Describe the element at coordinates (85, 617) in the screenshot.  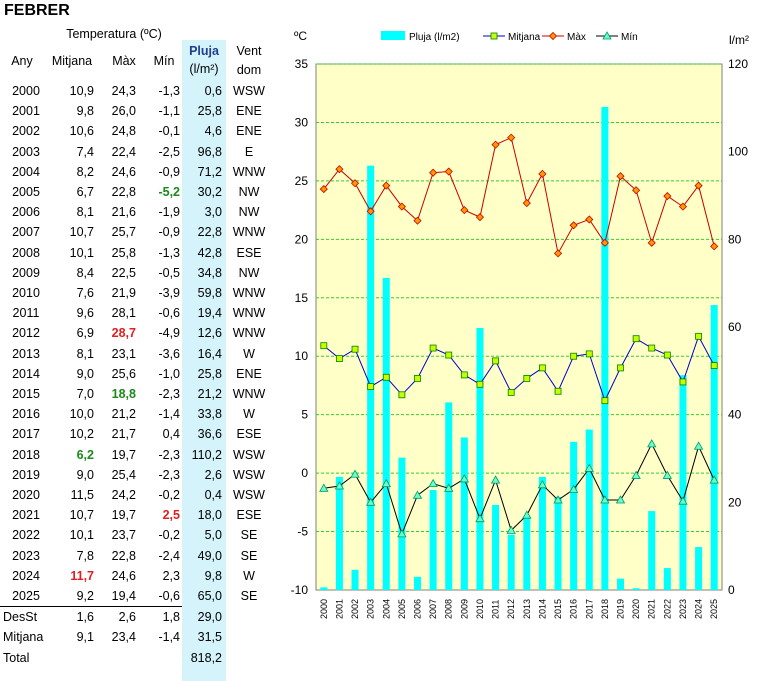
I see `summary-mean: 1,6` at that location.